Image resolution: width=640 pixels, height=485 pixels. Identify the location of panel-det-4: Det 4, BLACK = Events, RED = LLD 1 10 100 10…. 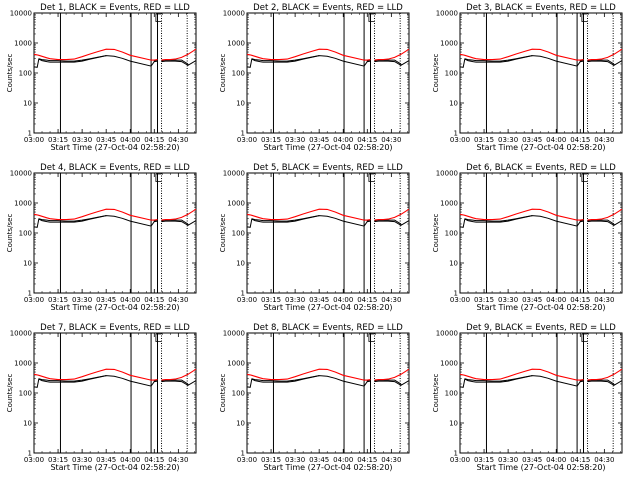
(101, 237).